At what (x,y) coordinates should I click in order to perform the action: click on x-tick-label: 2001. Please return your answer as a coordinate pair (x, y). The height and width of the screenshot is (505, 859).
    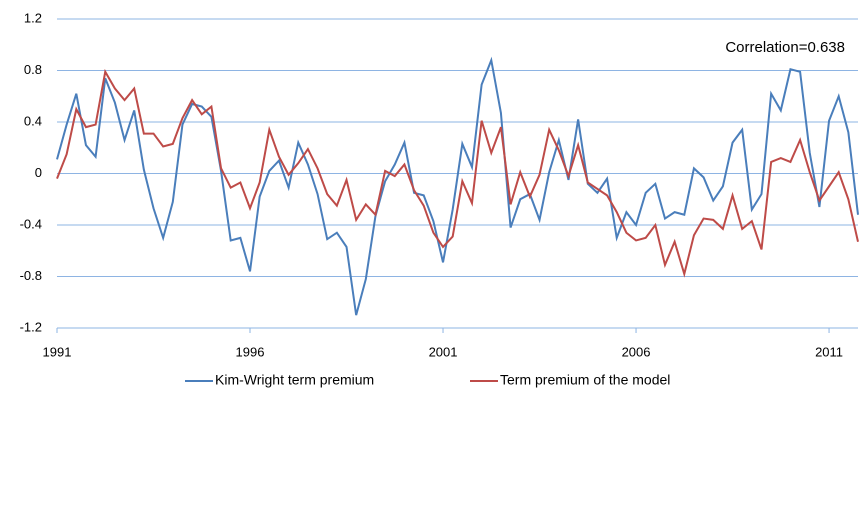
    Looking at the image, I should click on (443, 351).